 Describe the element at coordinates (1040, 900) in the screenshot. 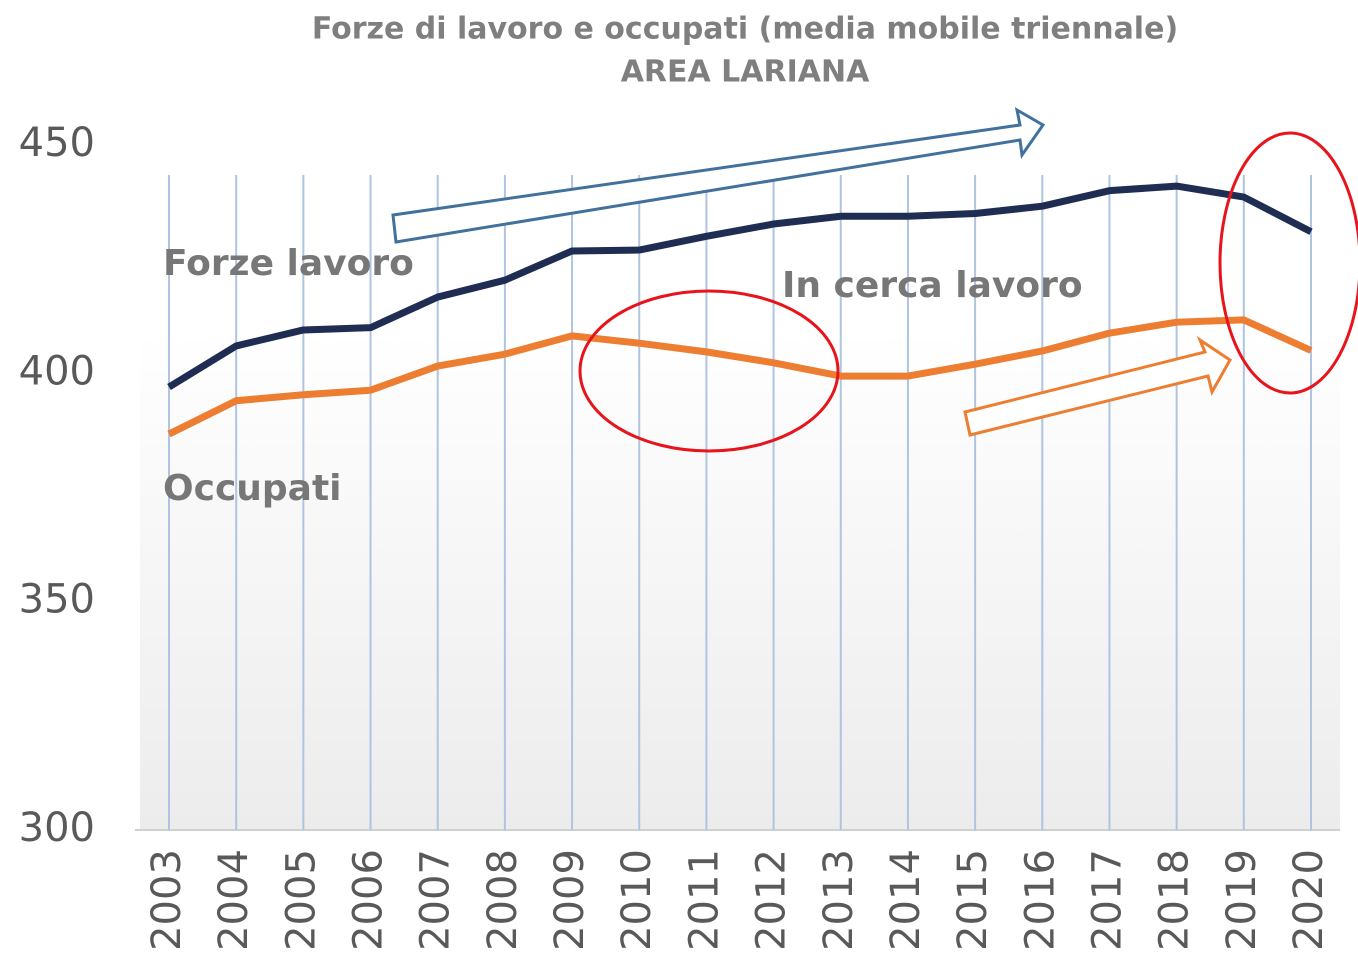

I see `x-tick-label: 2016` at that location.